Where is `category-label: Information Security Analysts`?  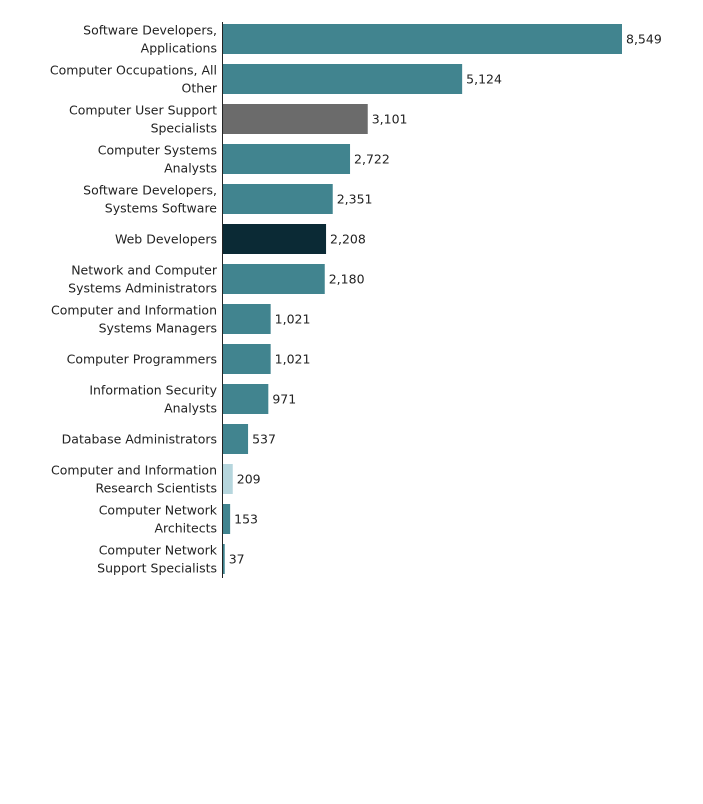
category-label: Information Security Analysts is located at coordinates (153, 399).